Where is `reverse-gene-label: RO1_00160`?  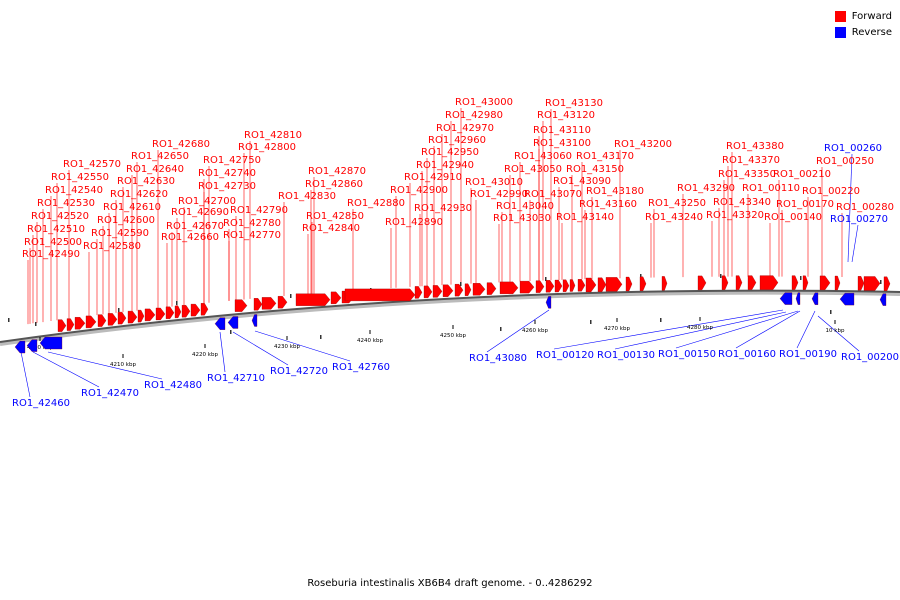 reverse-gene-label: RO1_00160 is located at coordinates (747, 354).